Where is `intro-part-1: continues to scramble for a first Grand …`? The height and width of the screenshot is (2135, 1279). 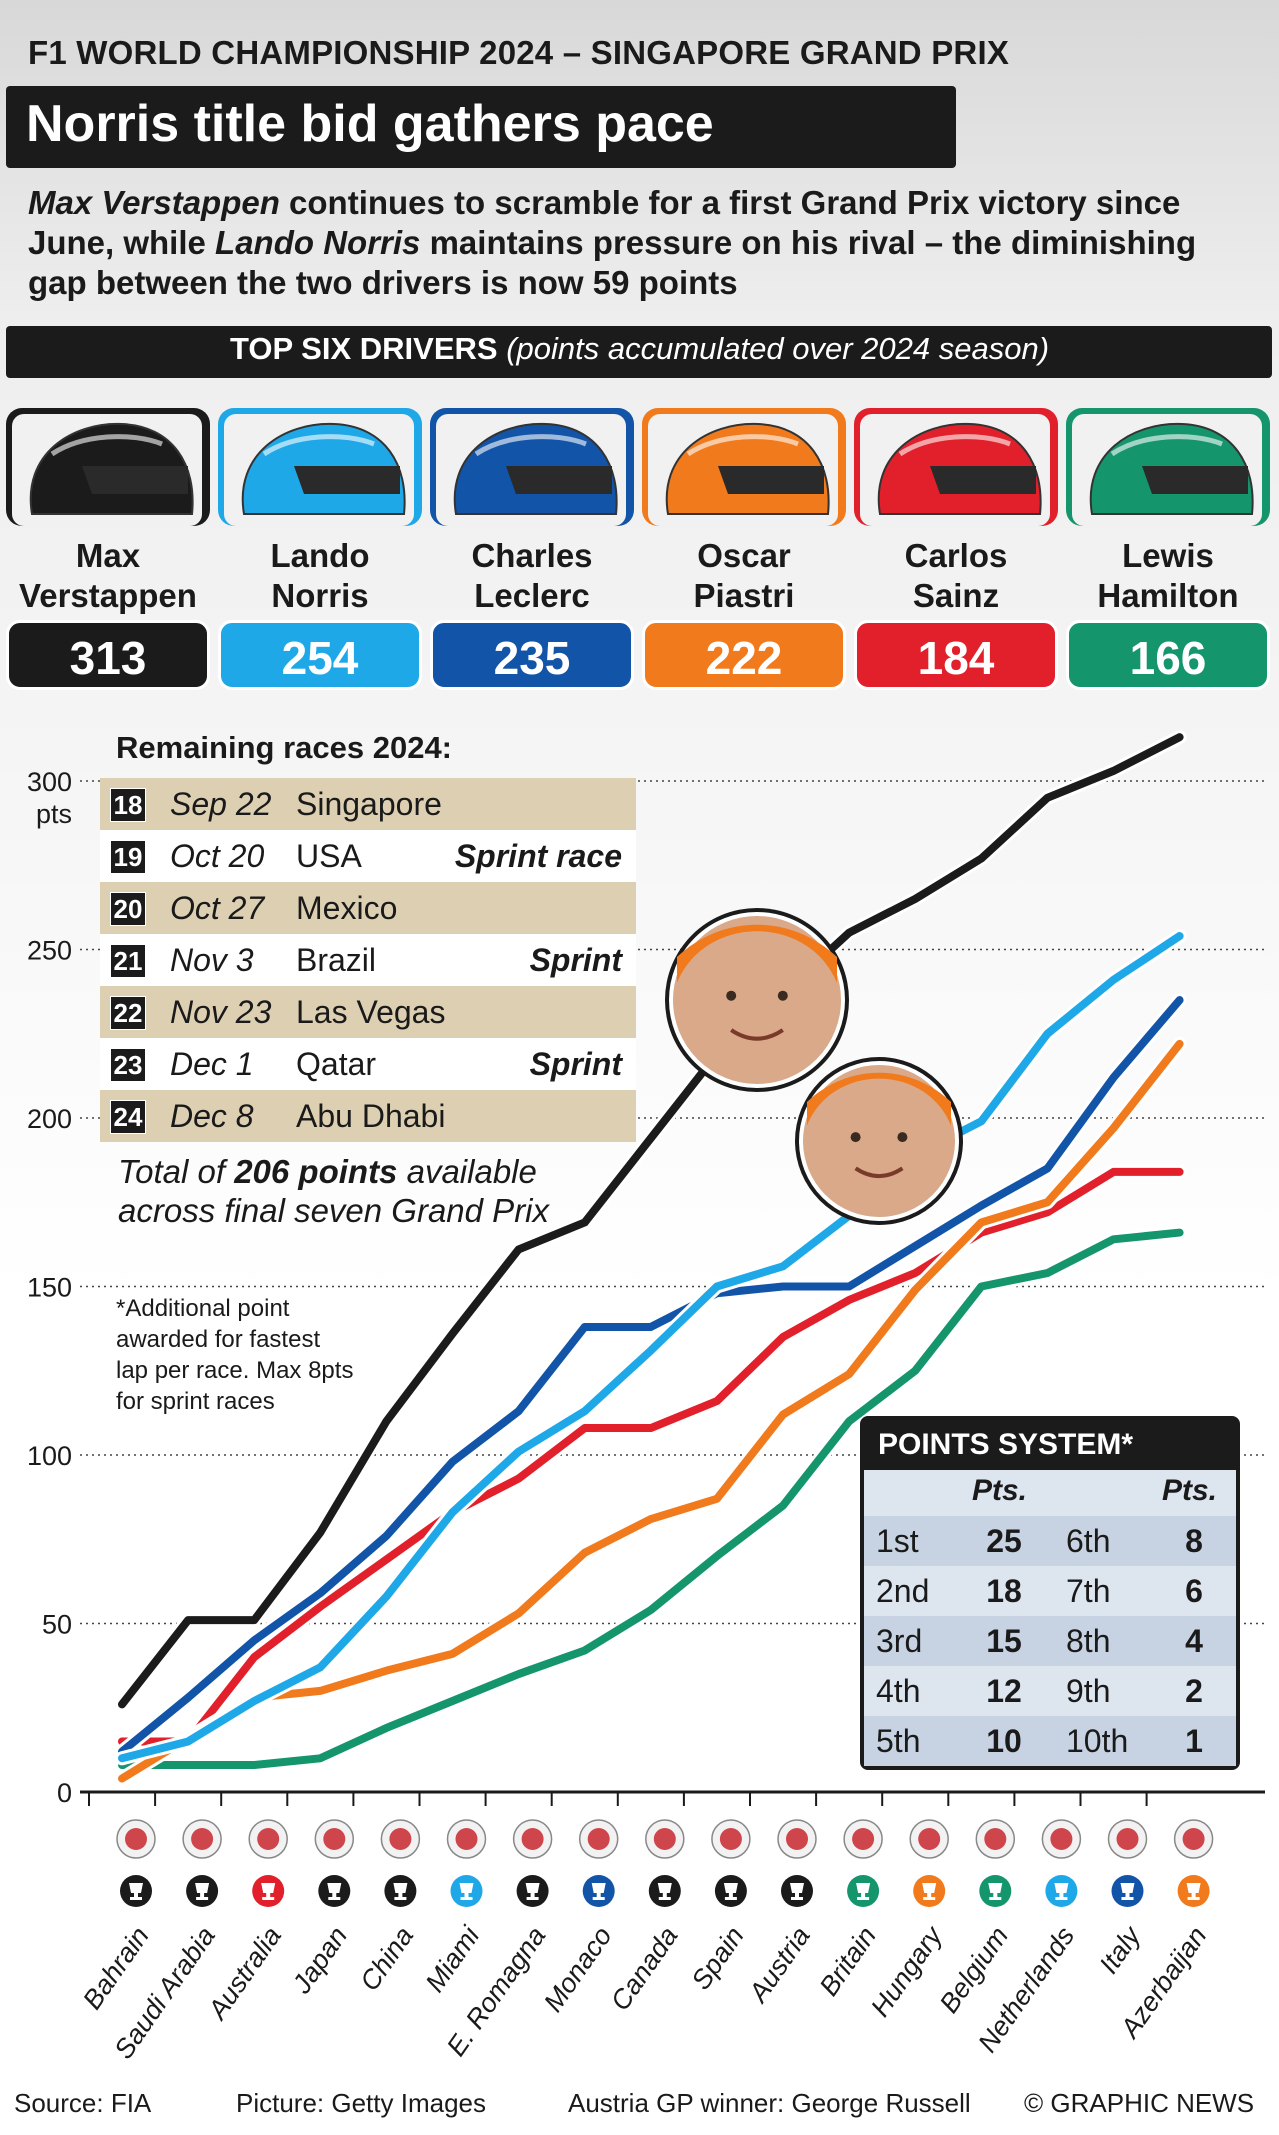
intro-part-1: continues to scramble for a first Grand … is located at coordinates (604, 222).